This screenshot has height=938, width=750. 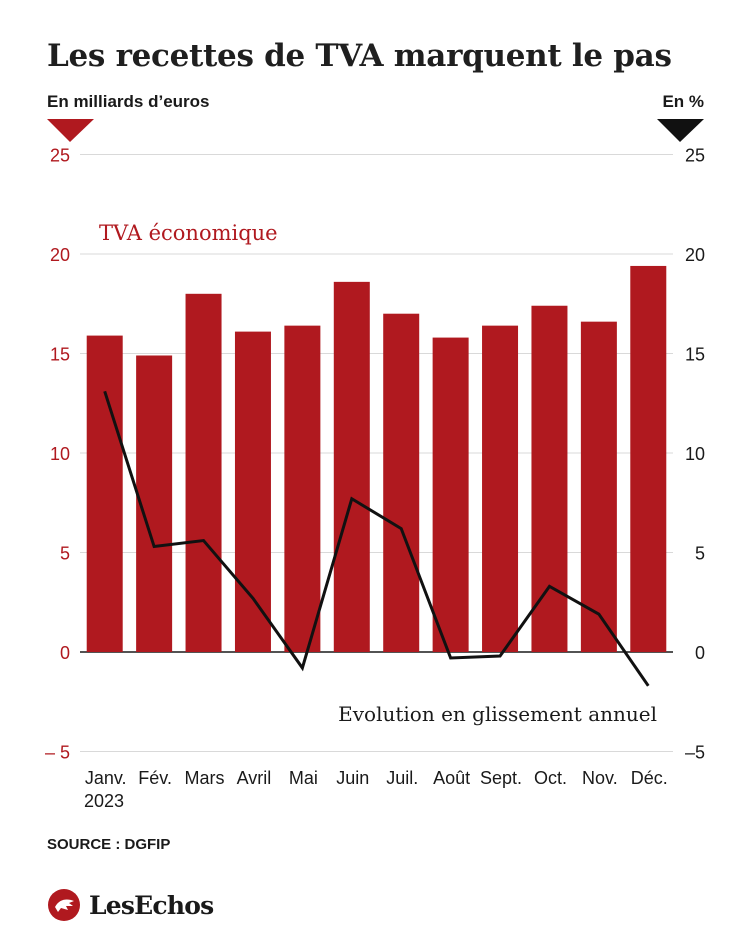 I want to click on x-tick-label: Avril, so click(x=254, y=778).